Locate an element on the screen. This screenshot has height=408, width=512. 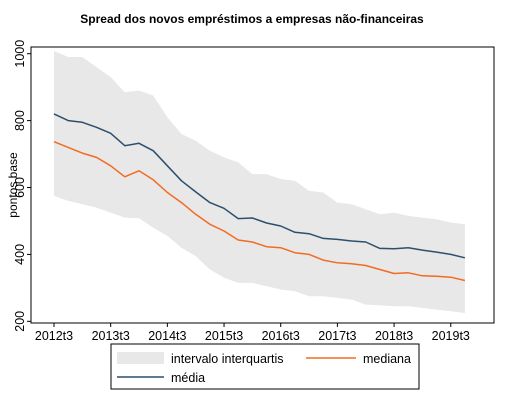
y-axis: 200 400 600 800 1000 is located at coordinates (22, 186).